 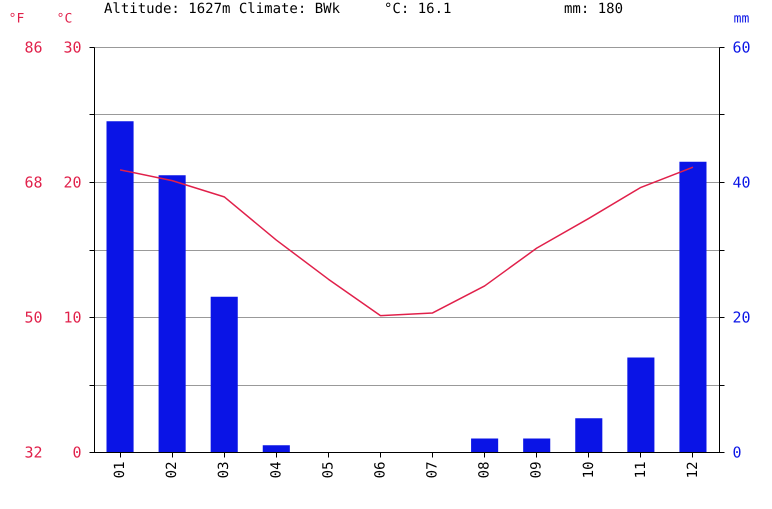 I want to click on y3-tick-label: 68, so click(x=33, y=183).